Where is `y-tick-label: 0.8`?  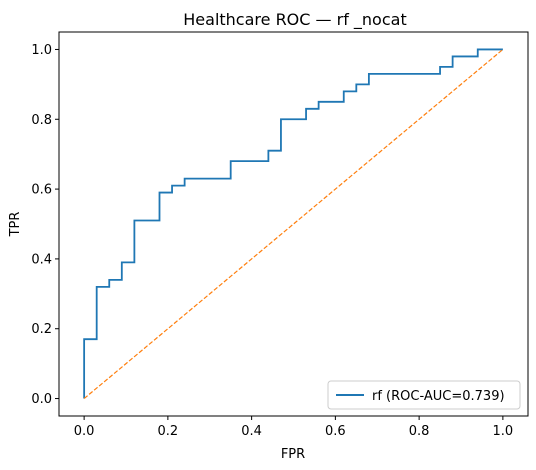
y-tick-label: 0.8 is located at coordinates (41, 120).